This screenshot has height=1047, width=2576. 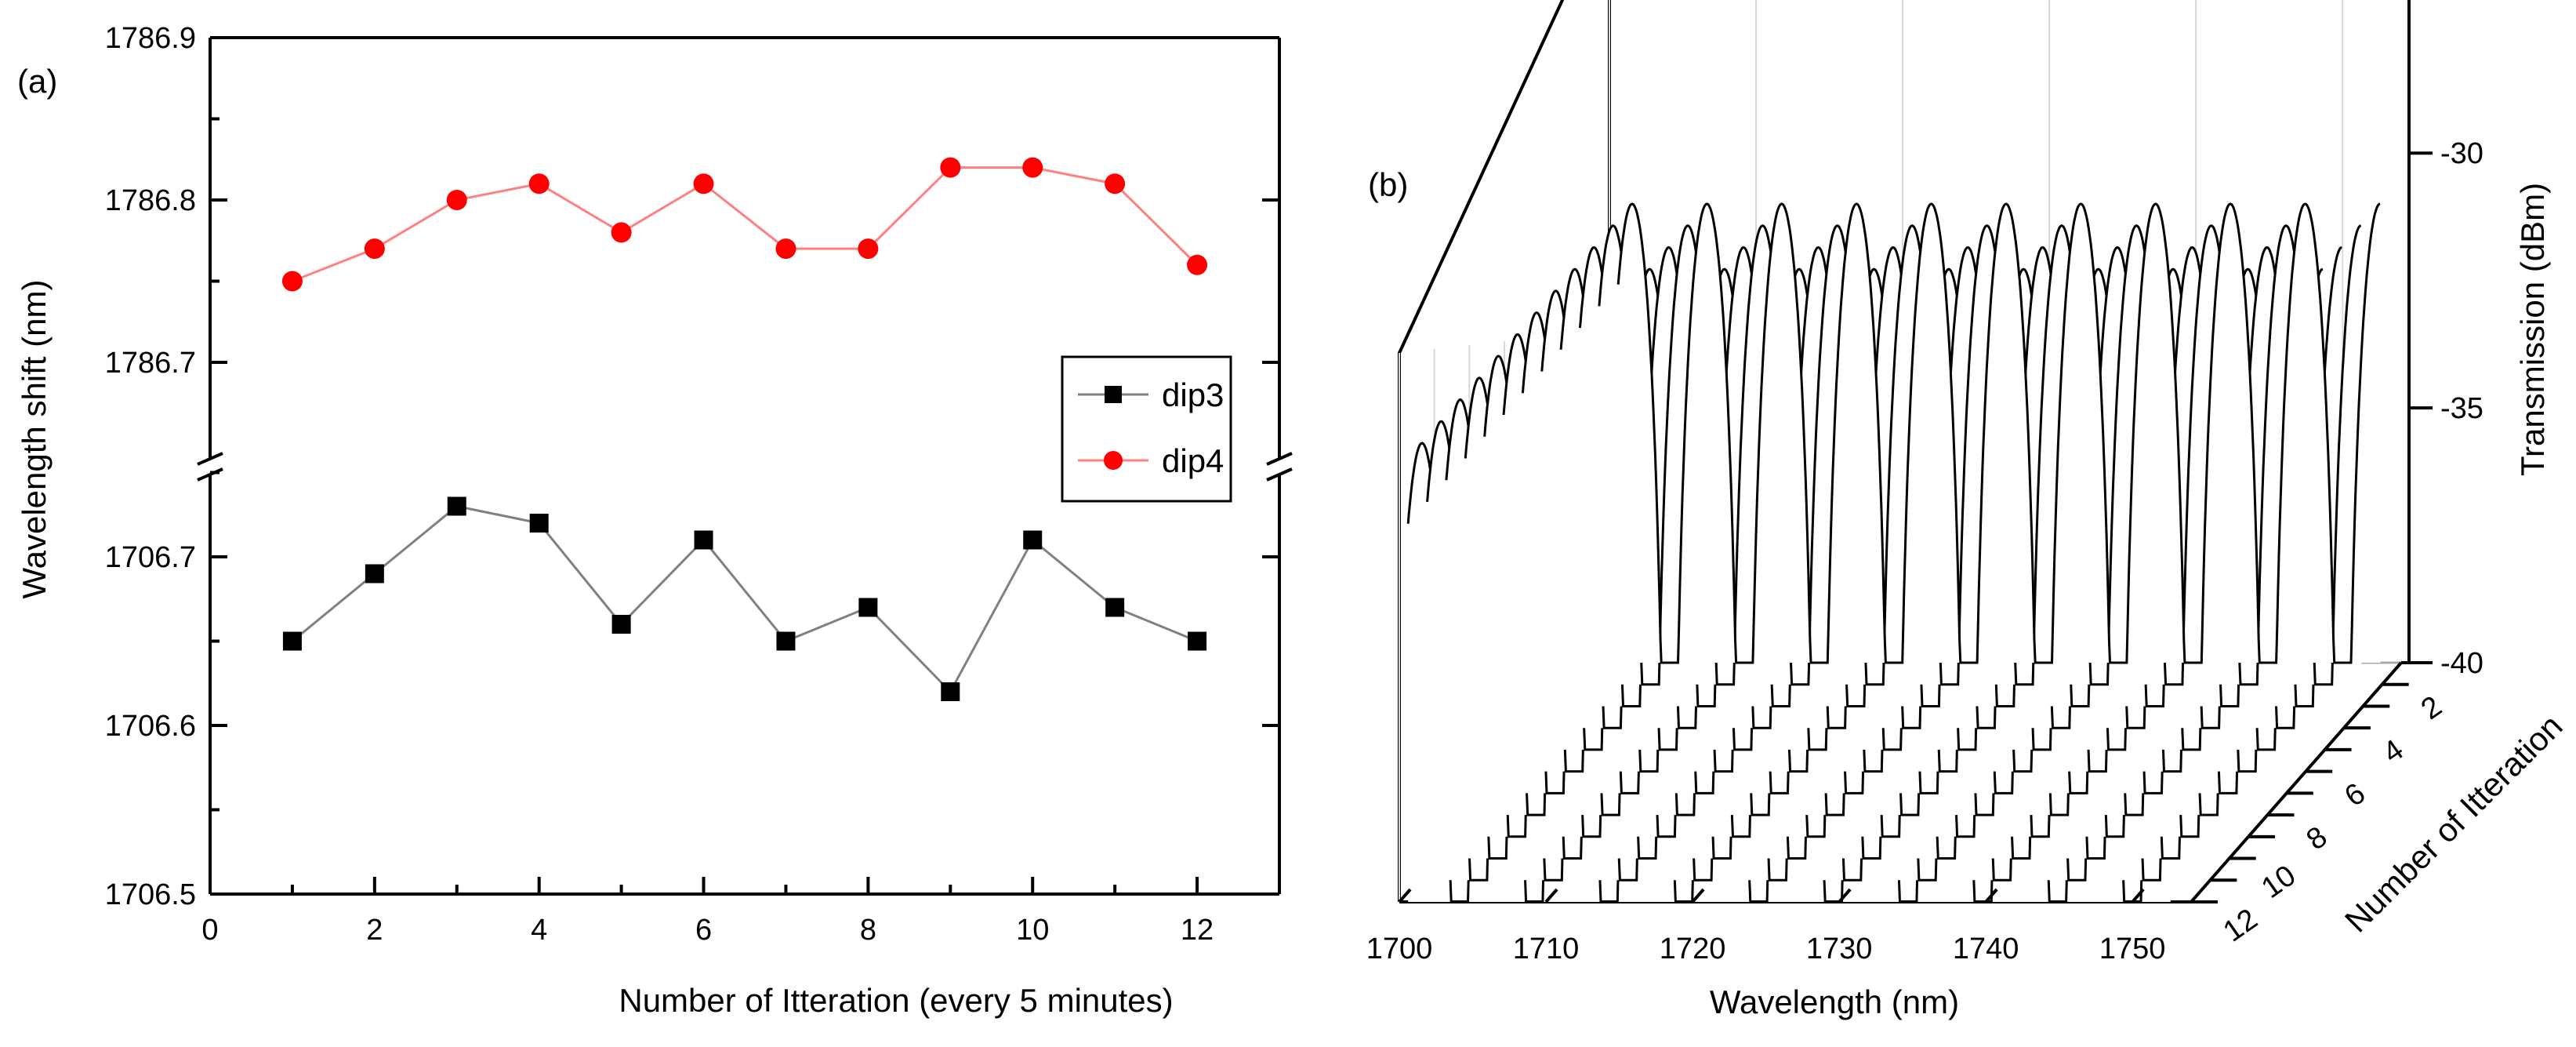 I want to click on y-tick-label: 1706.6, so click(x=150, y=726).